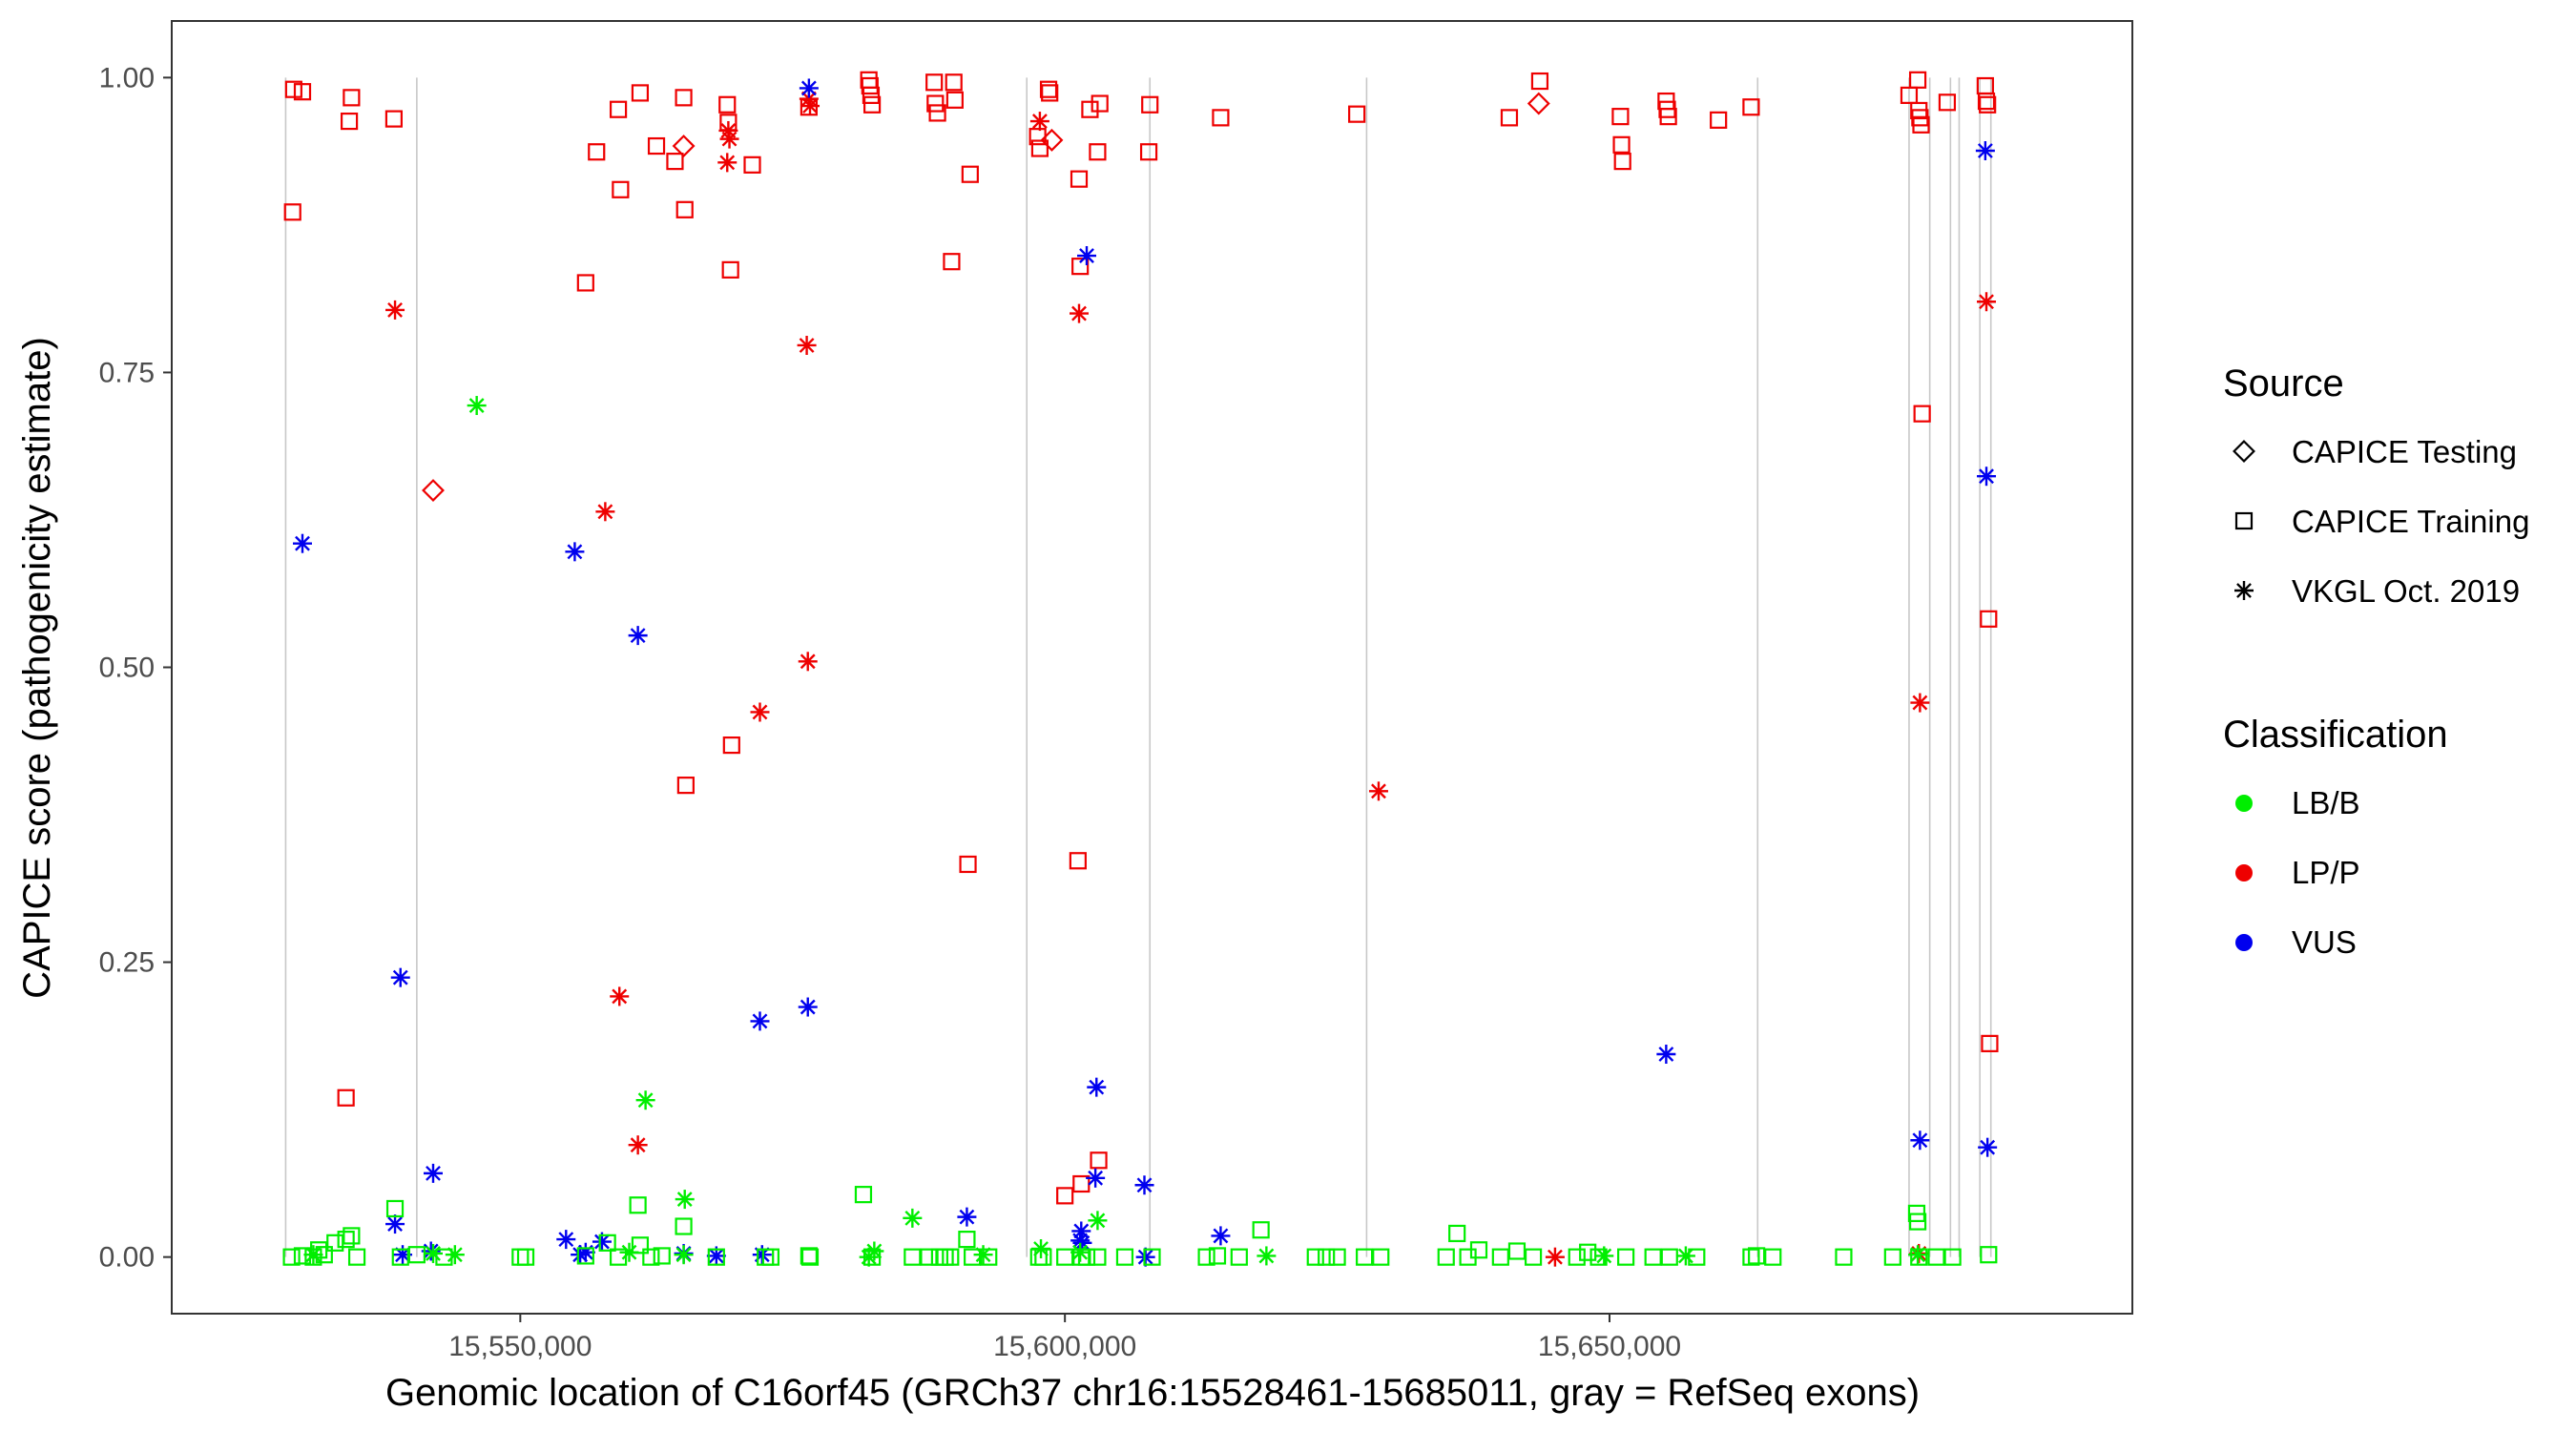 The width and height of the screenshot is (2576, 1431). I want to click on y-tick-label: 0.25, so click(127, 963).